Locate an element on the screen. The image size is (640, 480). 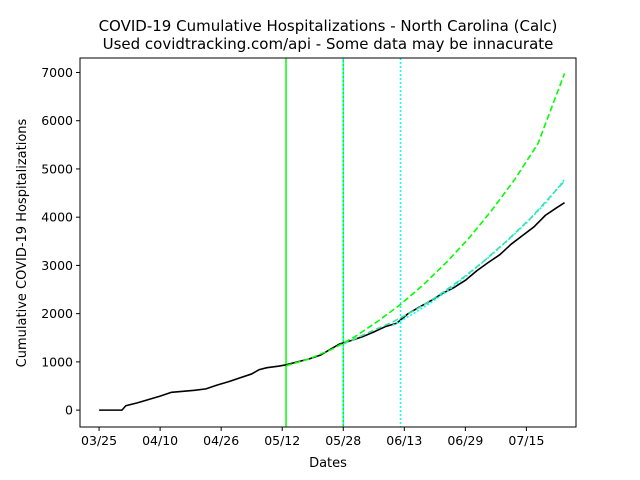
y-tick-label: 2000 is located at coordinates (57, 313).